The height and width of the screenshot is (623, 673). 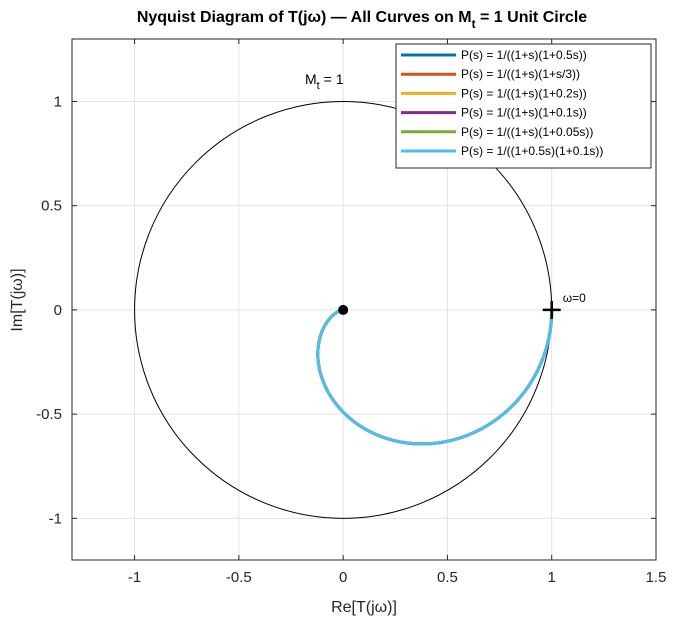 I want to click on y-tick-label: -1, so click(x=55, y=518).